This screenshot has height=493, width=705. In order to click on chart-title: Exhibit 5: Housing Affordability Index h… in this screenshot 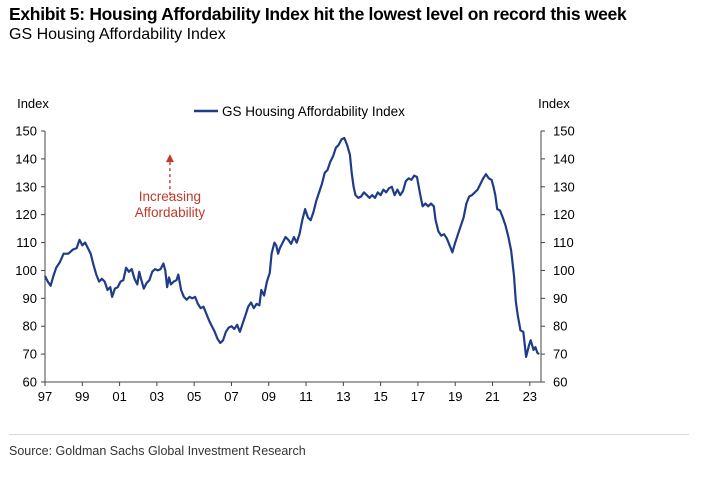, I will do `click(318, 14)`.